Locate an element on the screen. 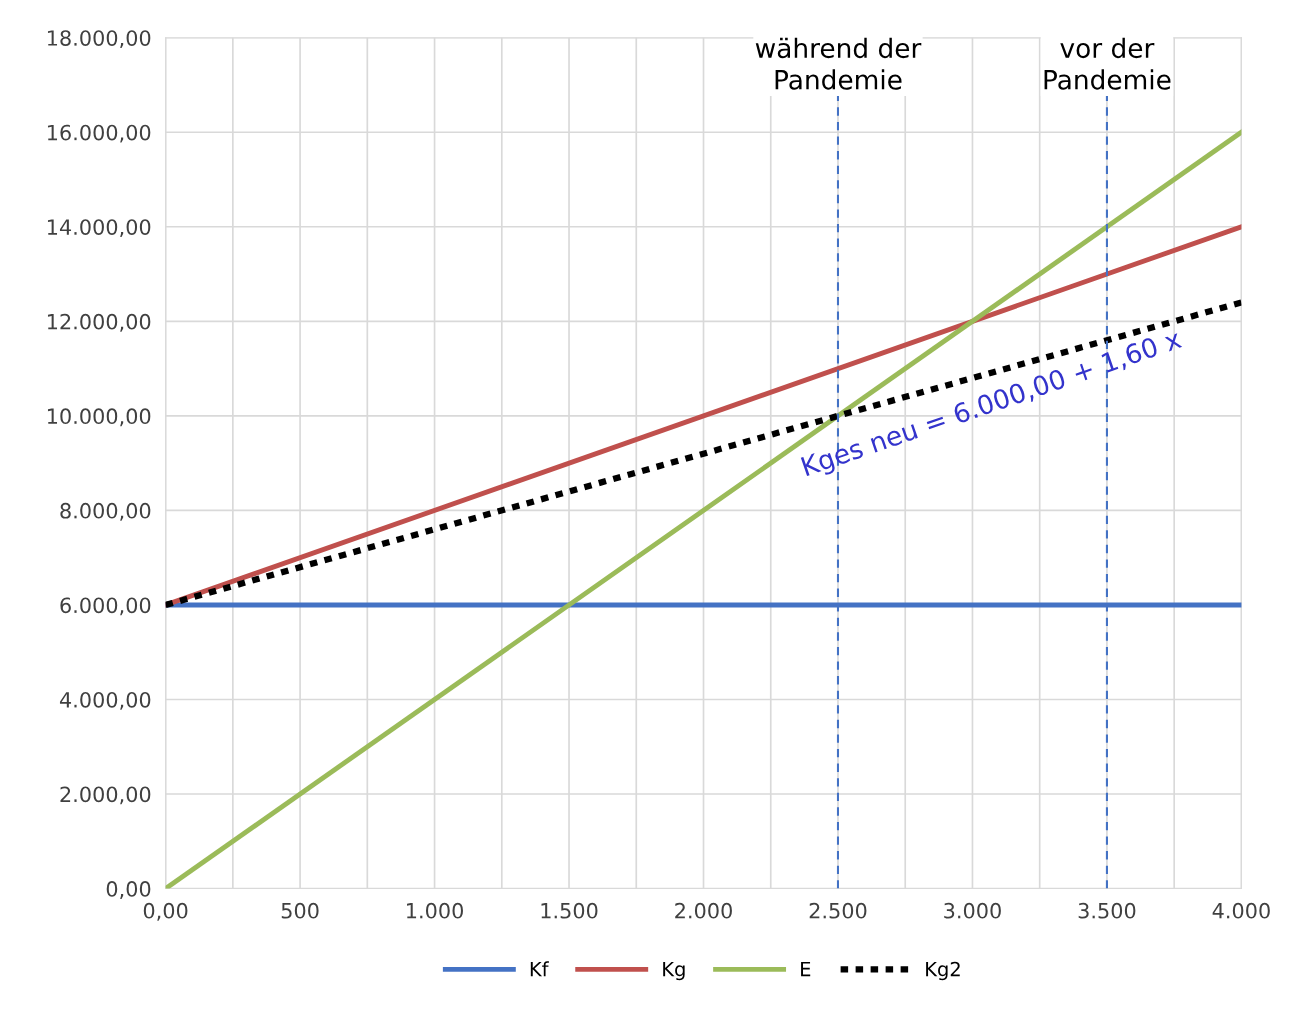 The height and width of the screenshot is (1019, 1304). y-tick-label: 4.000,00 is located at coordinates (105, 700).